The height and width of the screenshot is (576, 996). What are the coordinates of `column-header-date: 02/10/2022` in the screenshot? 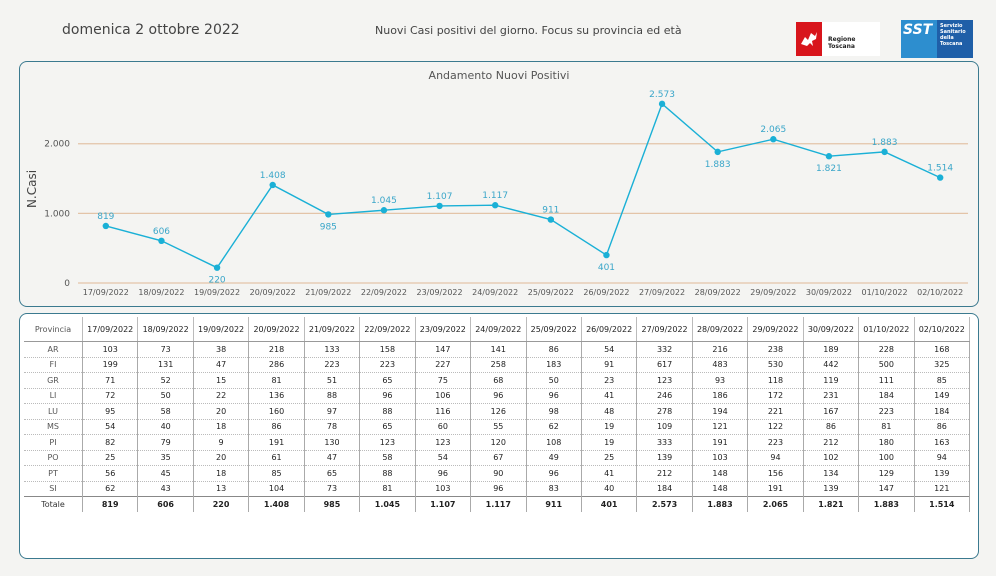 It's located at (942, 329).